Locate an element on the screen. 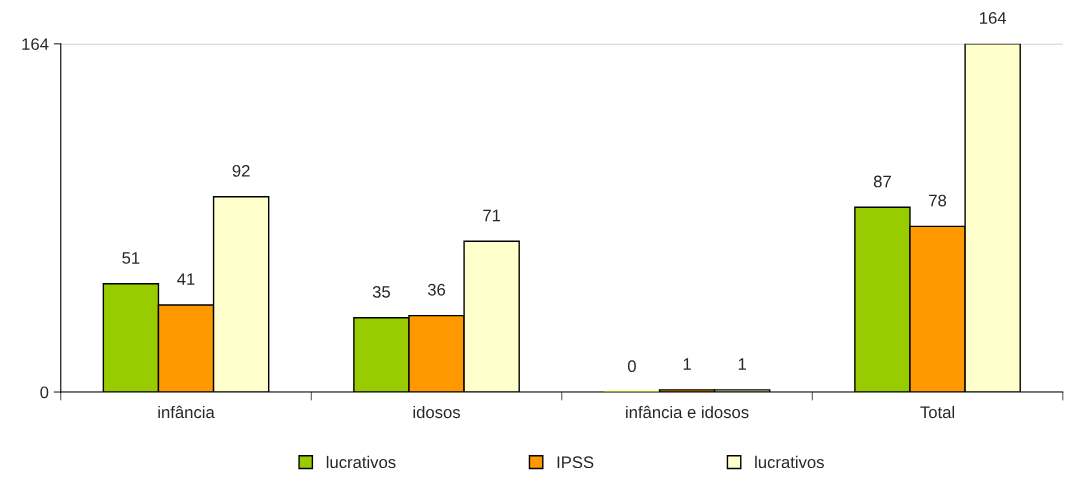 This screenshot has height=487, width=1066. data-label: 71 is located at coordinates (492, 215).